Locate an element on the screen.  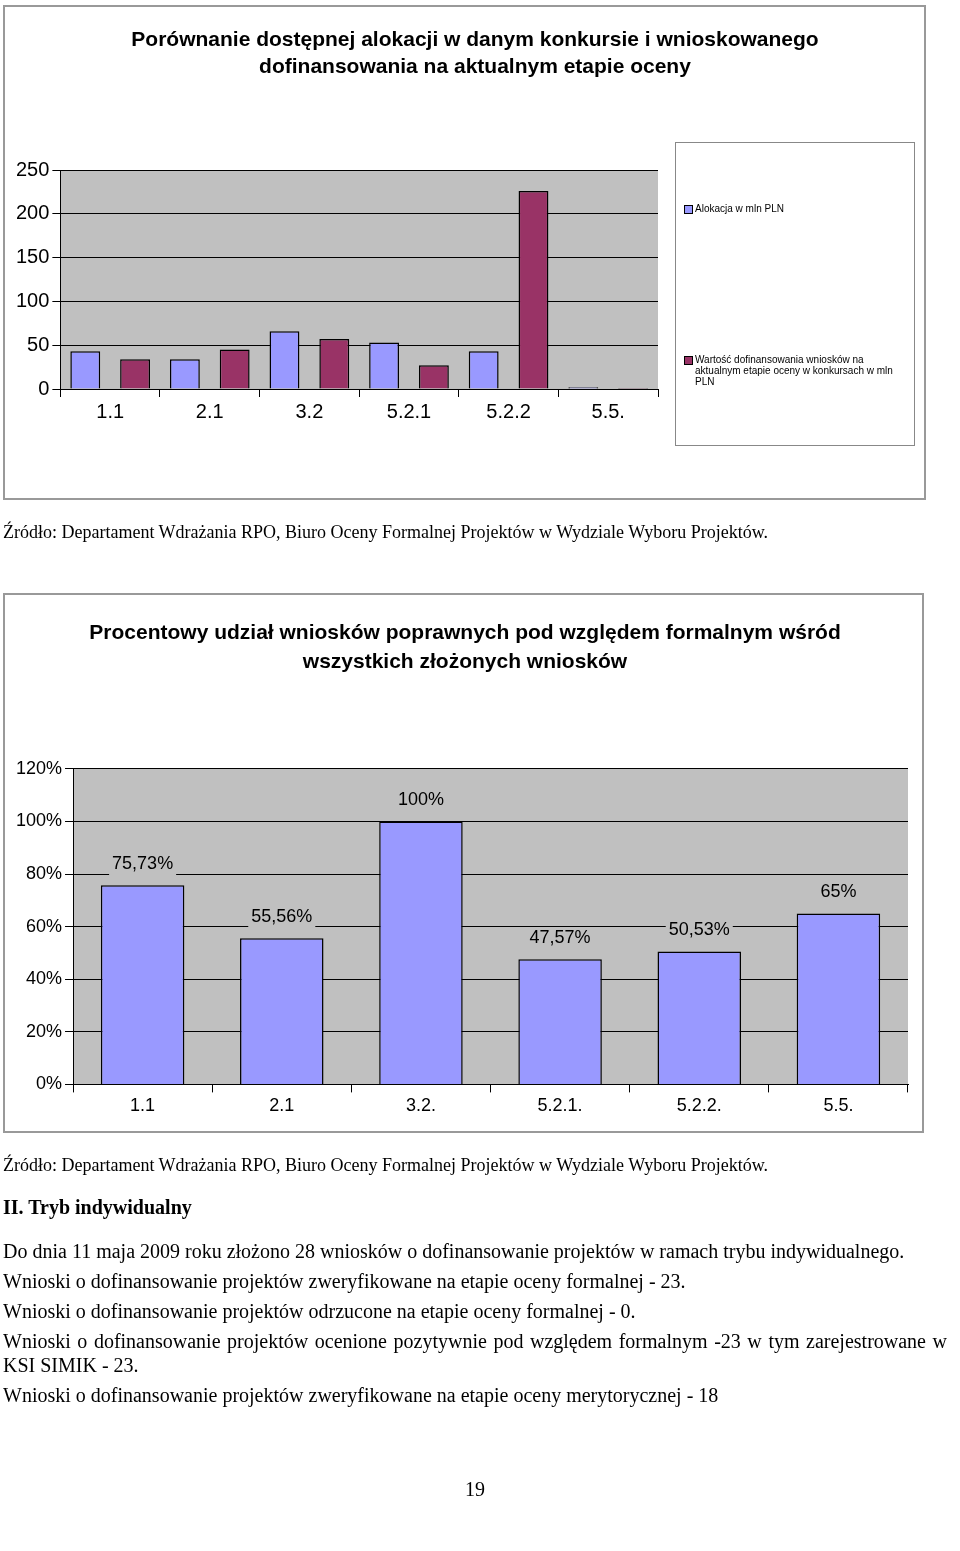
text: Wnioski o dofinansowanie projektów ocenione pozytywnie pod względem formalnym -23 w tym zarejestrowane w KSI SIMIK - 23. is located at coordinates (475, 1353).